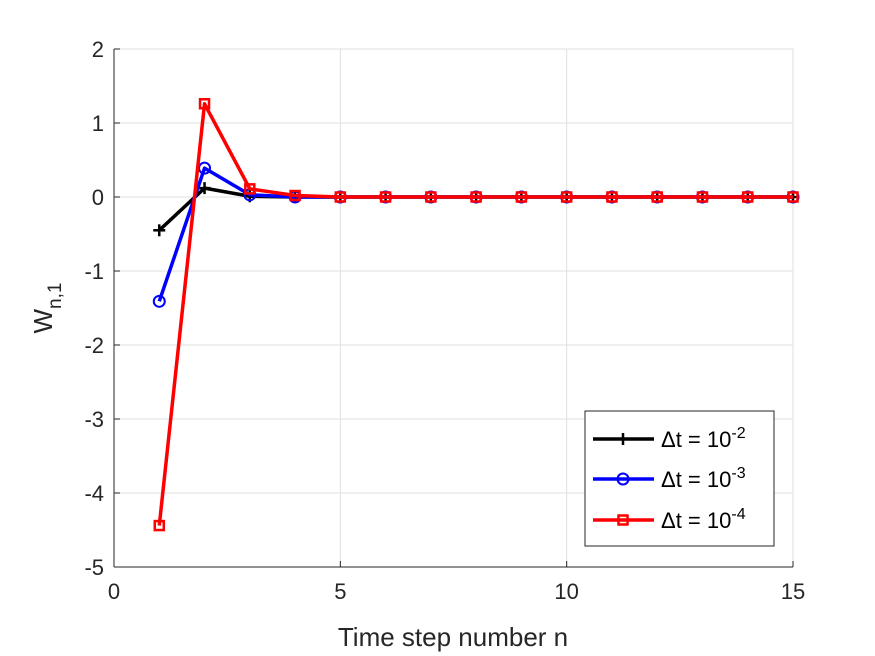 The image size is (875, 656). What do you see at coordinates (98, 123) in the screenshot?
I see `y-tick-label: 1` at bounding box center [98, 123].